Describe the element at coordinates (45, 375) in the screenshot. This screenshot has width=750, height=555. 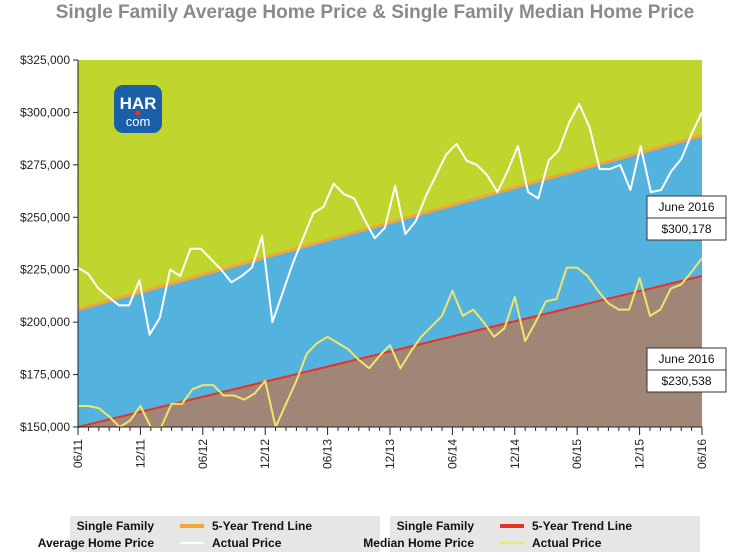
I see `y-tick-label: $175,000` at that location.